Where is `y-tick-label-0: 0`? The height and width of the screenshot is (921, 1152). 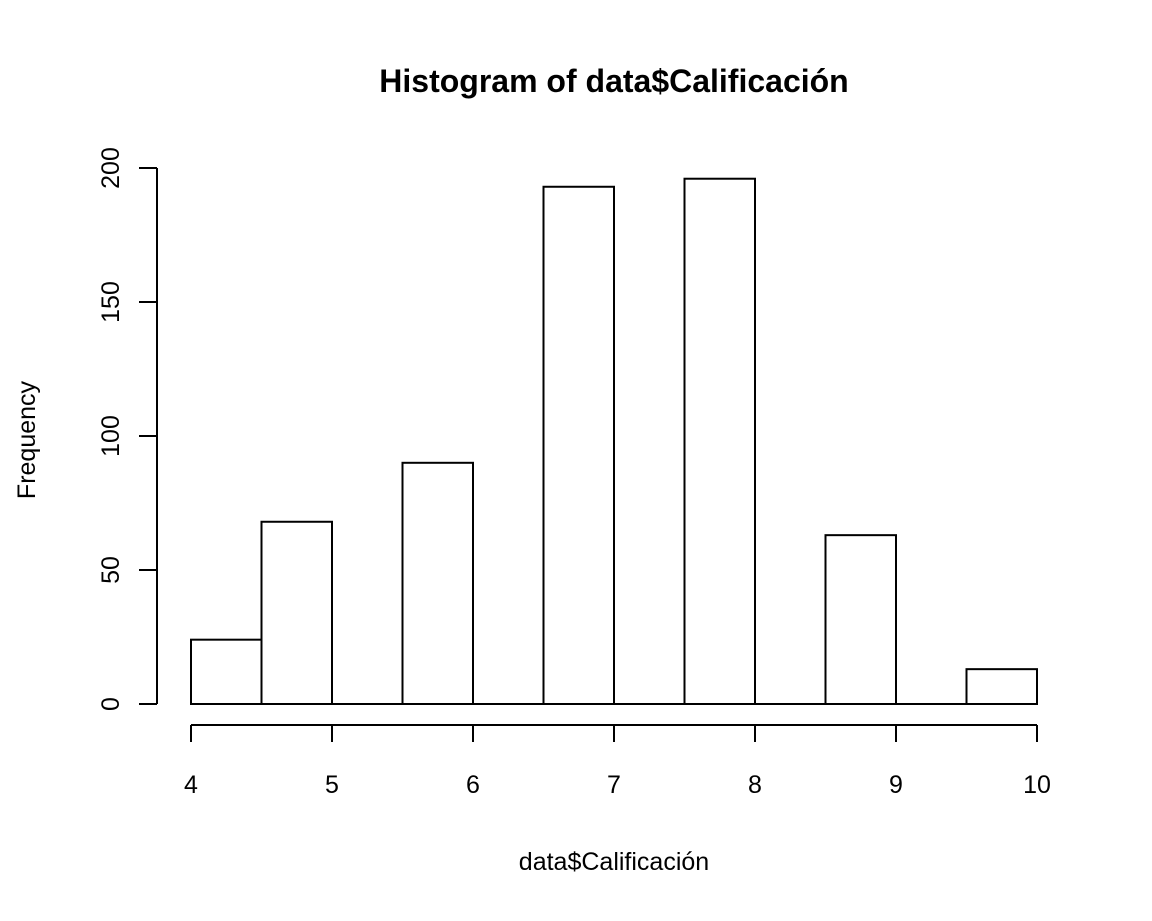
y-tick-label-0: 0 is located at coordinates (111, 704).